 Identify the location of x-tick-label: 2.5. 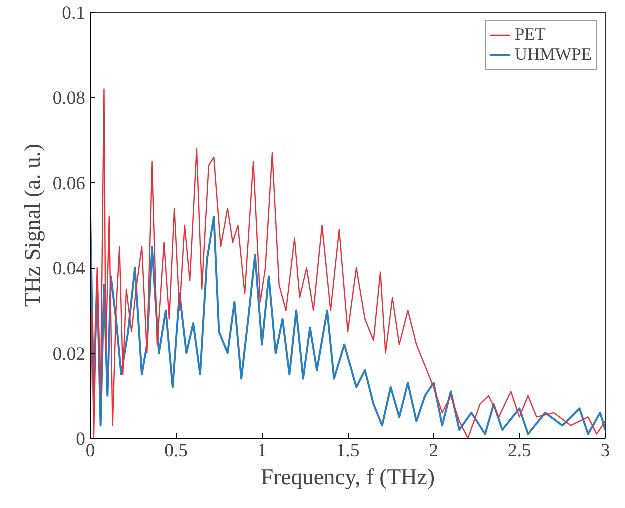
(520, 451).